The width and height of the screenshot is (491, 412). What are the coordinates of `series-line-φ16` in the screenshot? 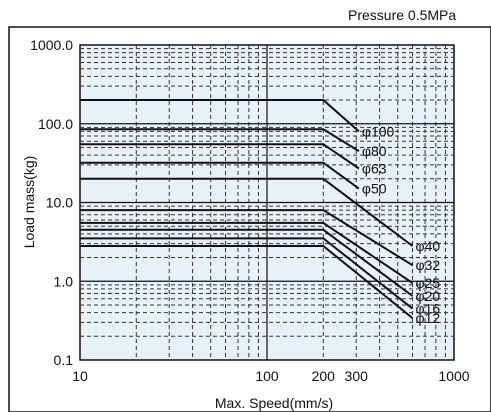 It's located at (247, 273).